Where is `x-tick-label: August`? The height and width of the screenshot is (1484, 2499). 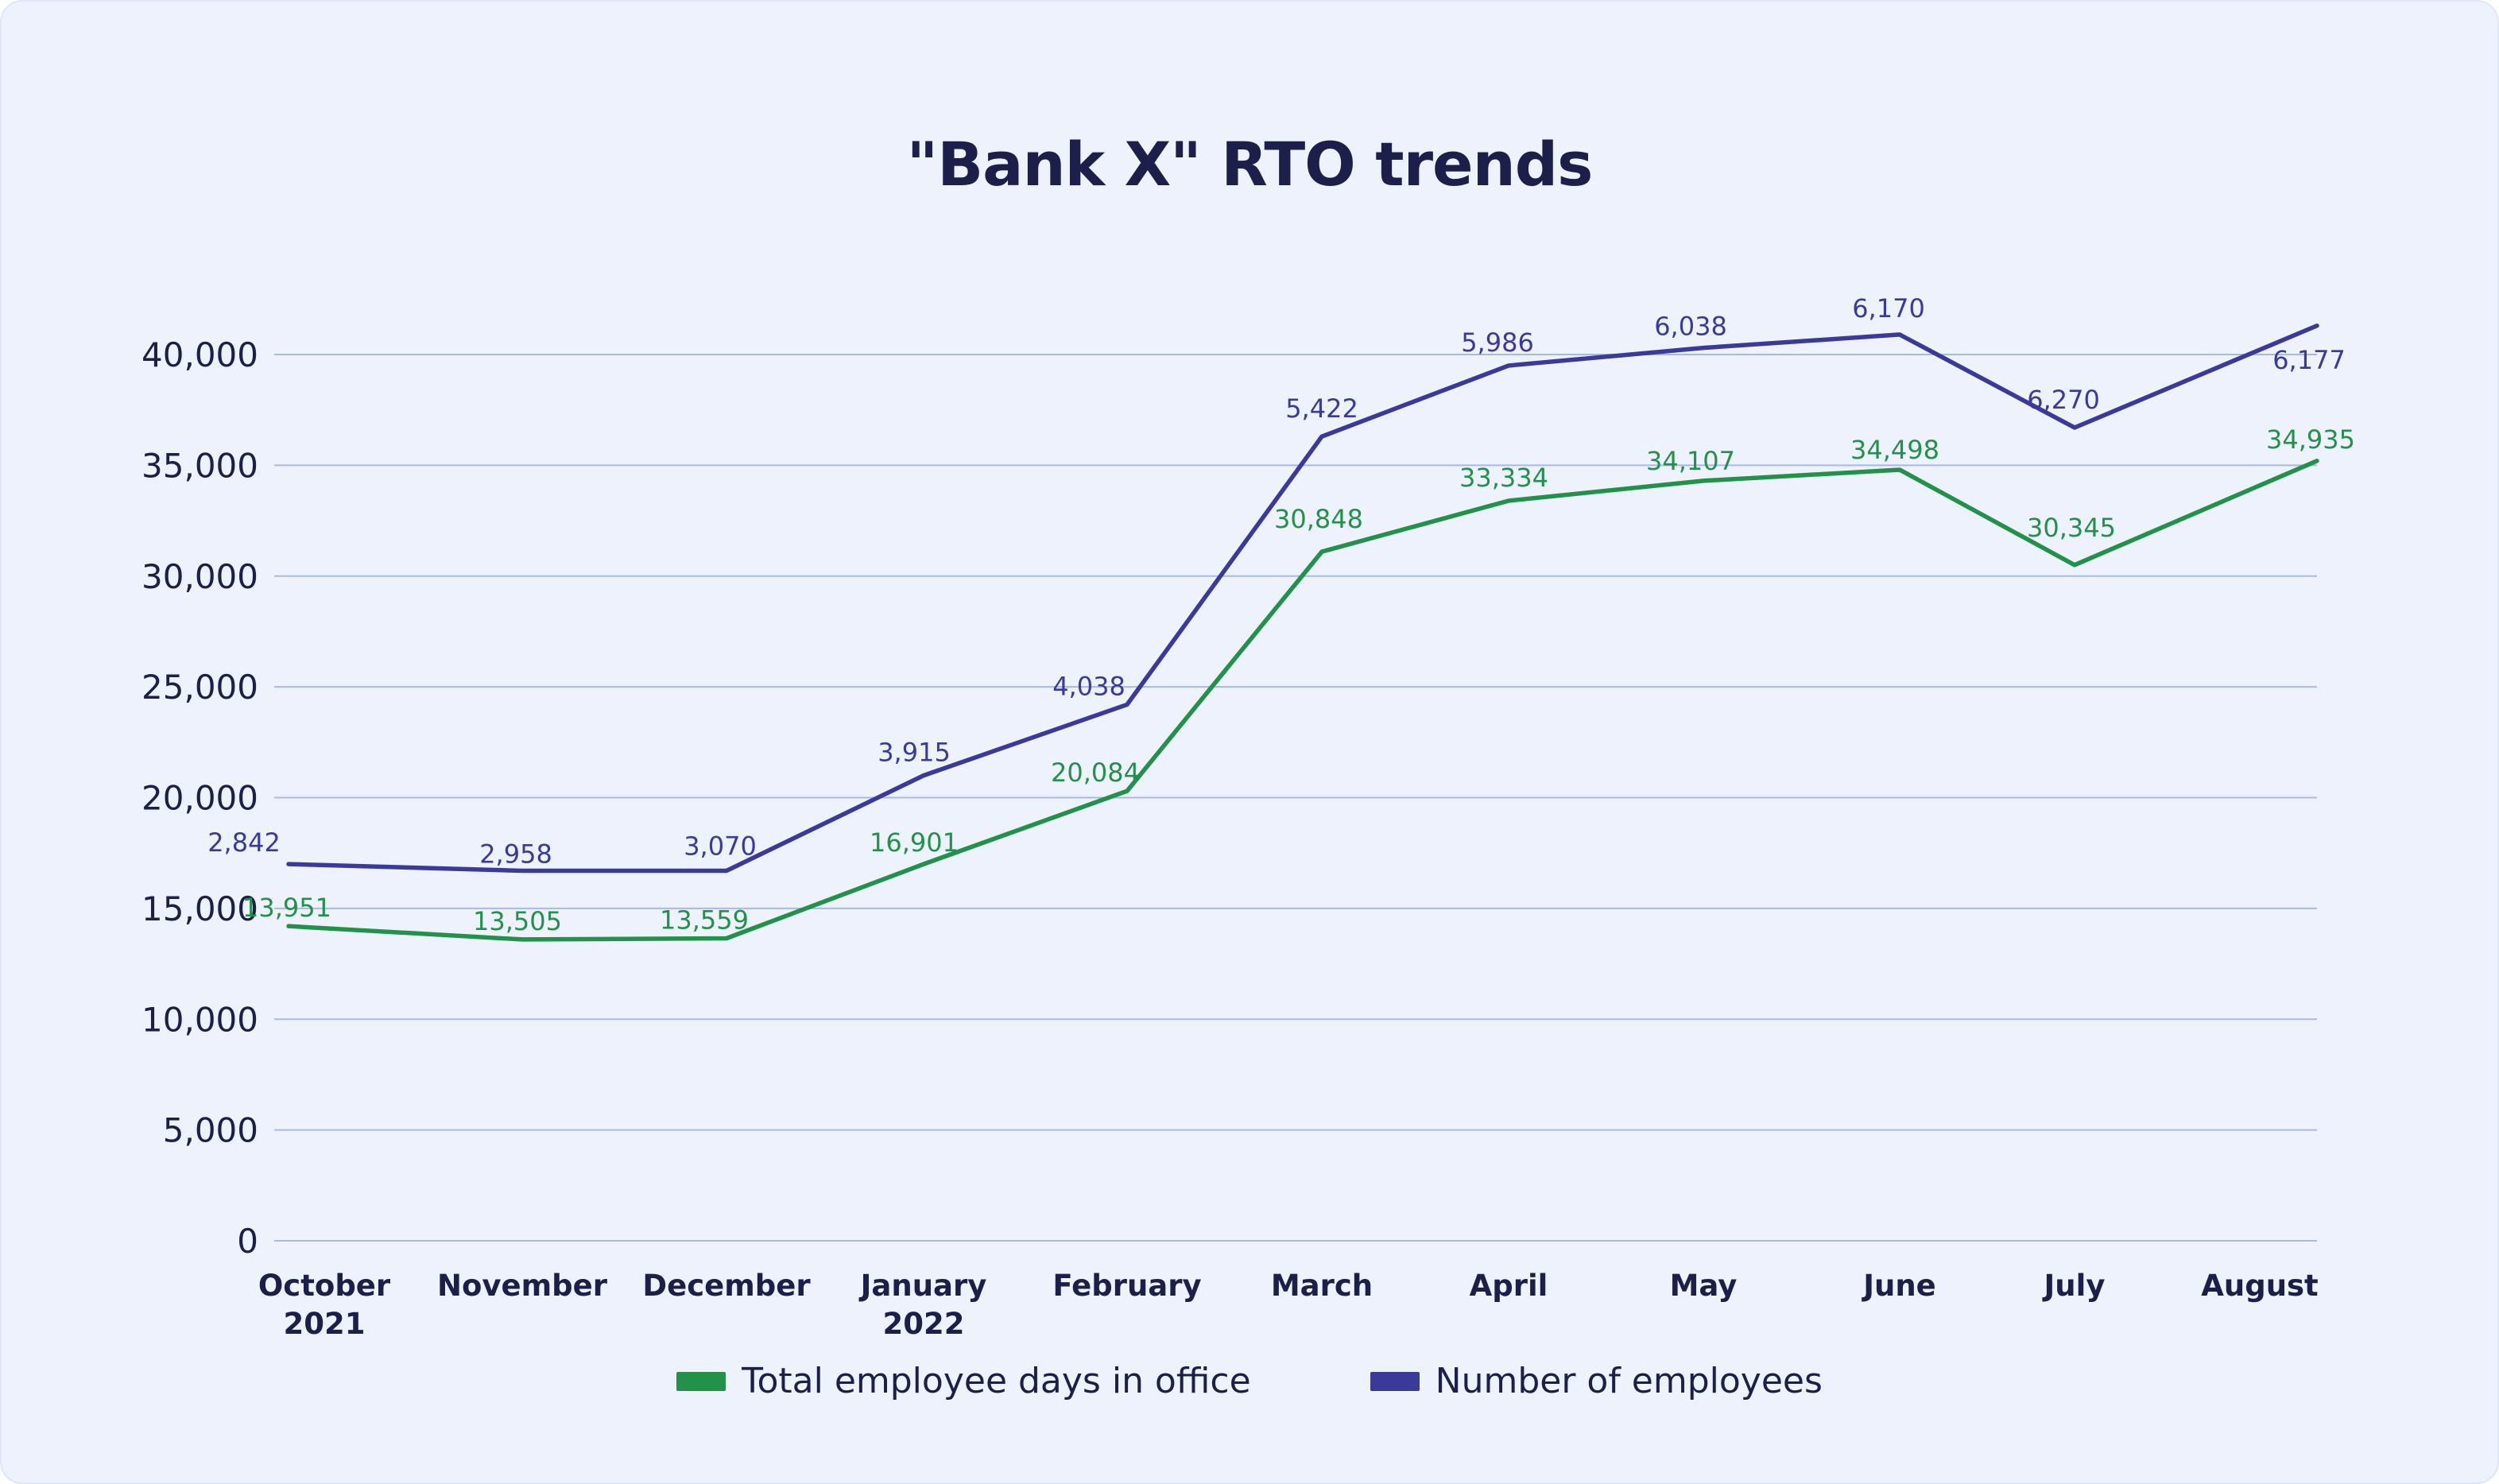
x-tick-label: August is located at coordinates (2260, 1286).